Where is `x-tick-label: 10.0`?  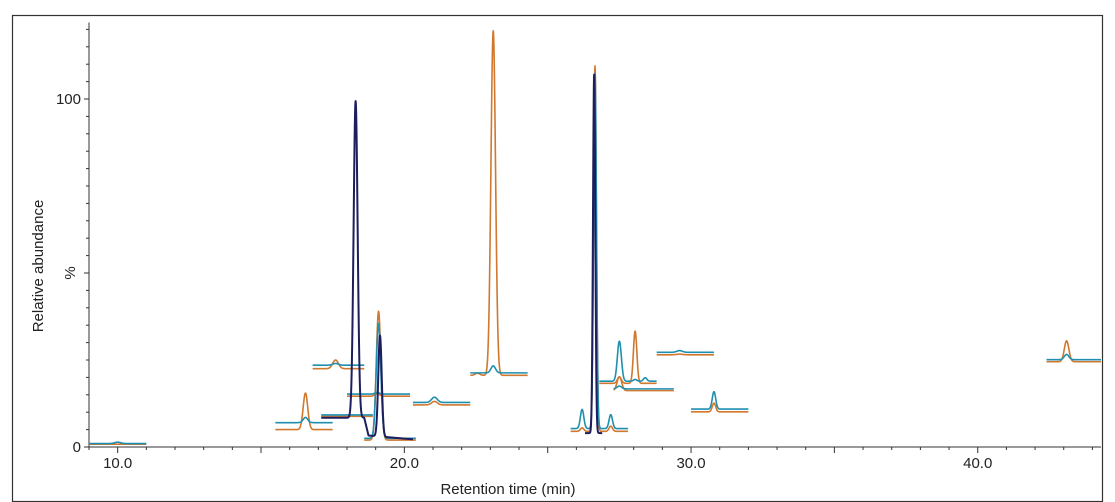
x-tick-label: 10.0 is located at coordinates (117, 463).